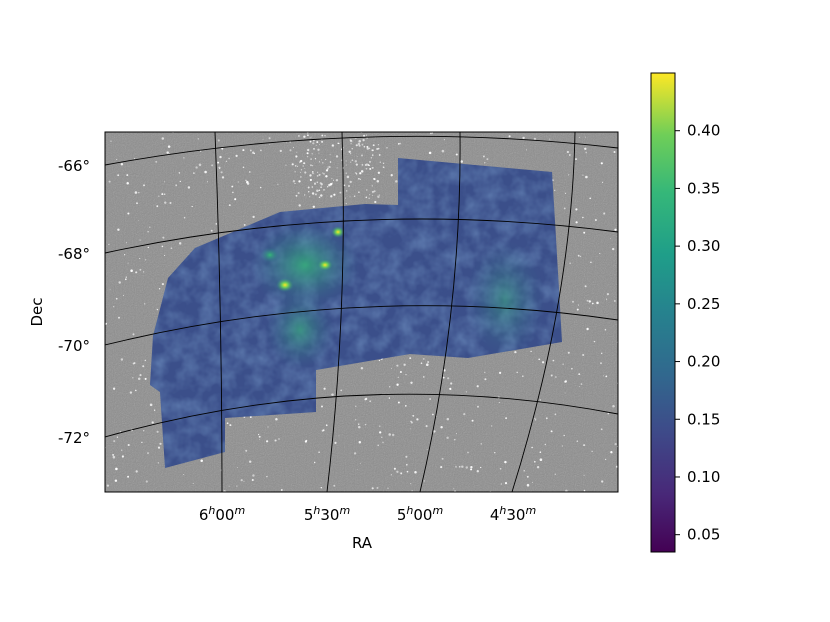 The image size is (830, 622). I want to click on colorbar-tick-label: 0.10, so click(703, 477).